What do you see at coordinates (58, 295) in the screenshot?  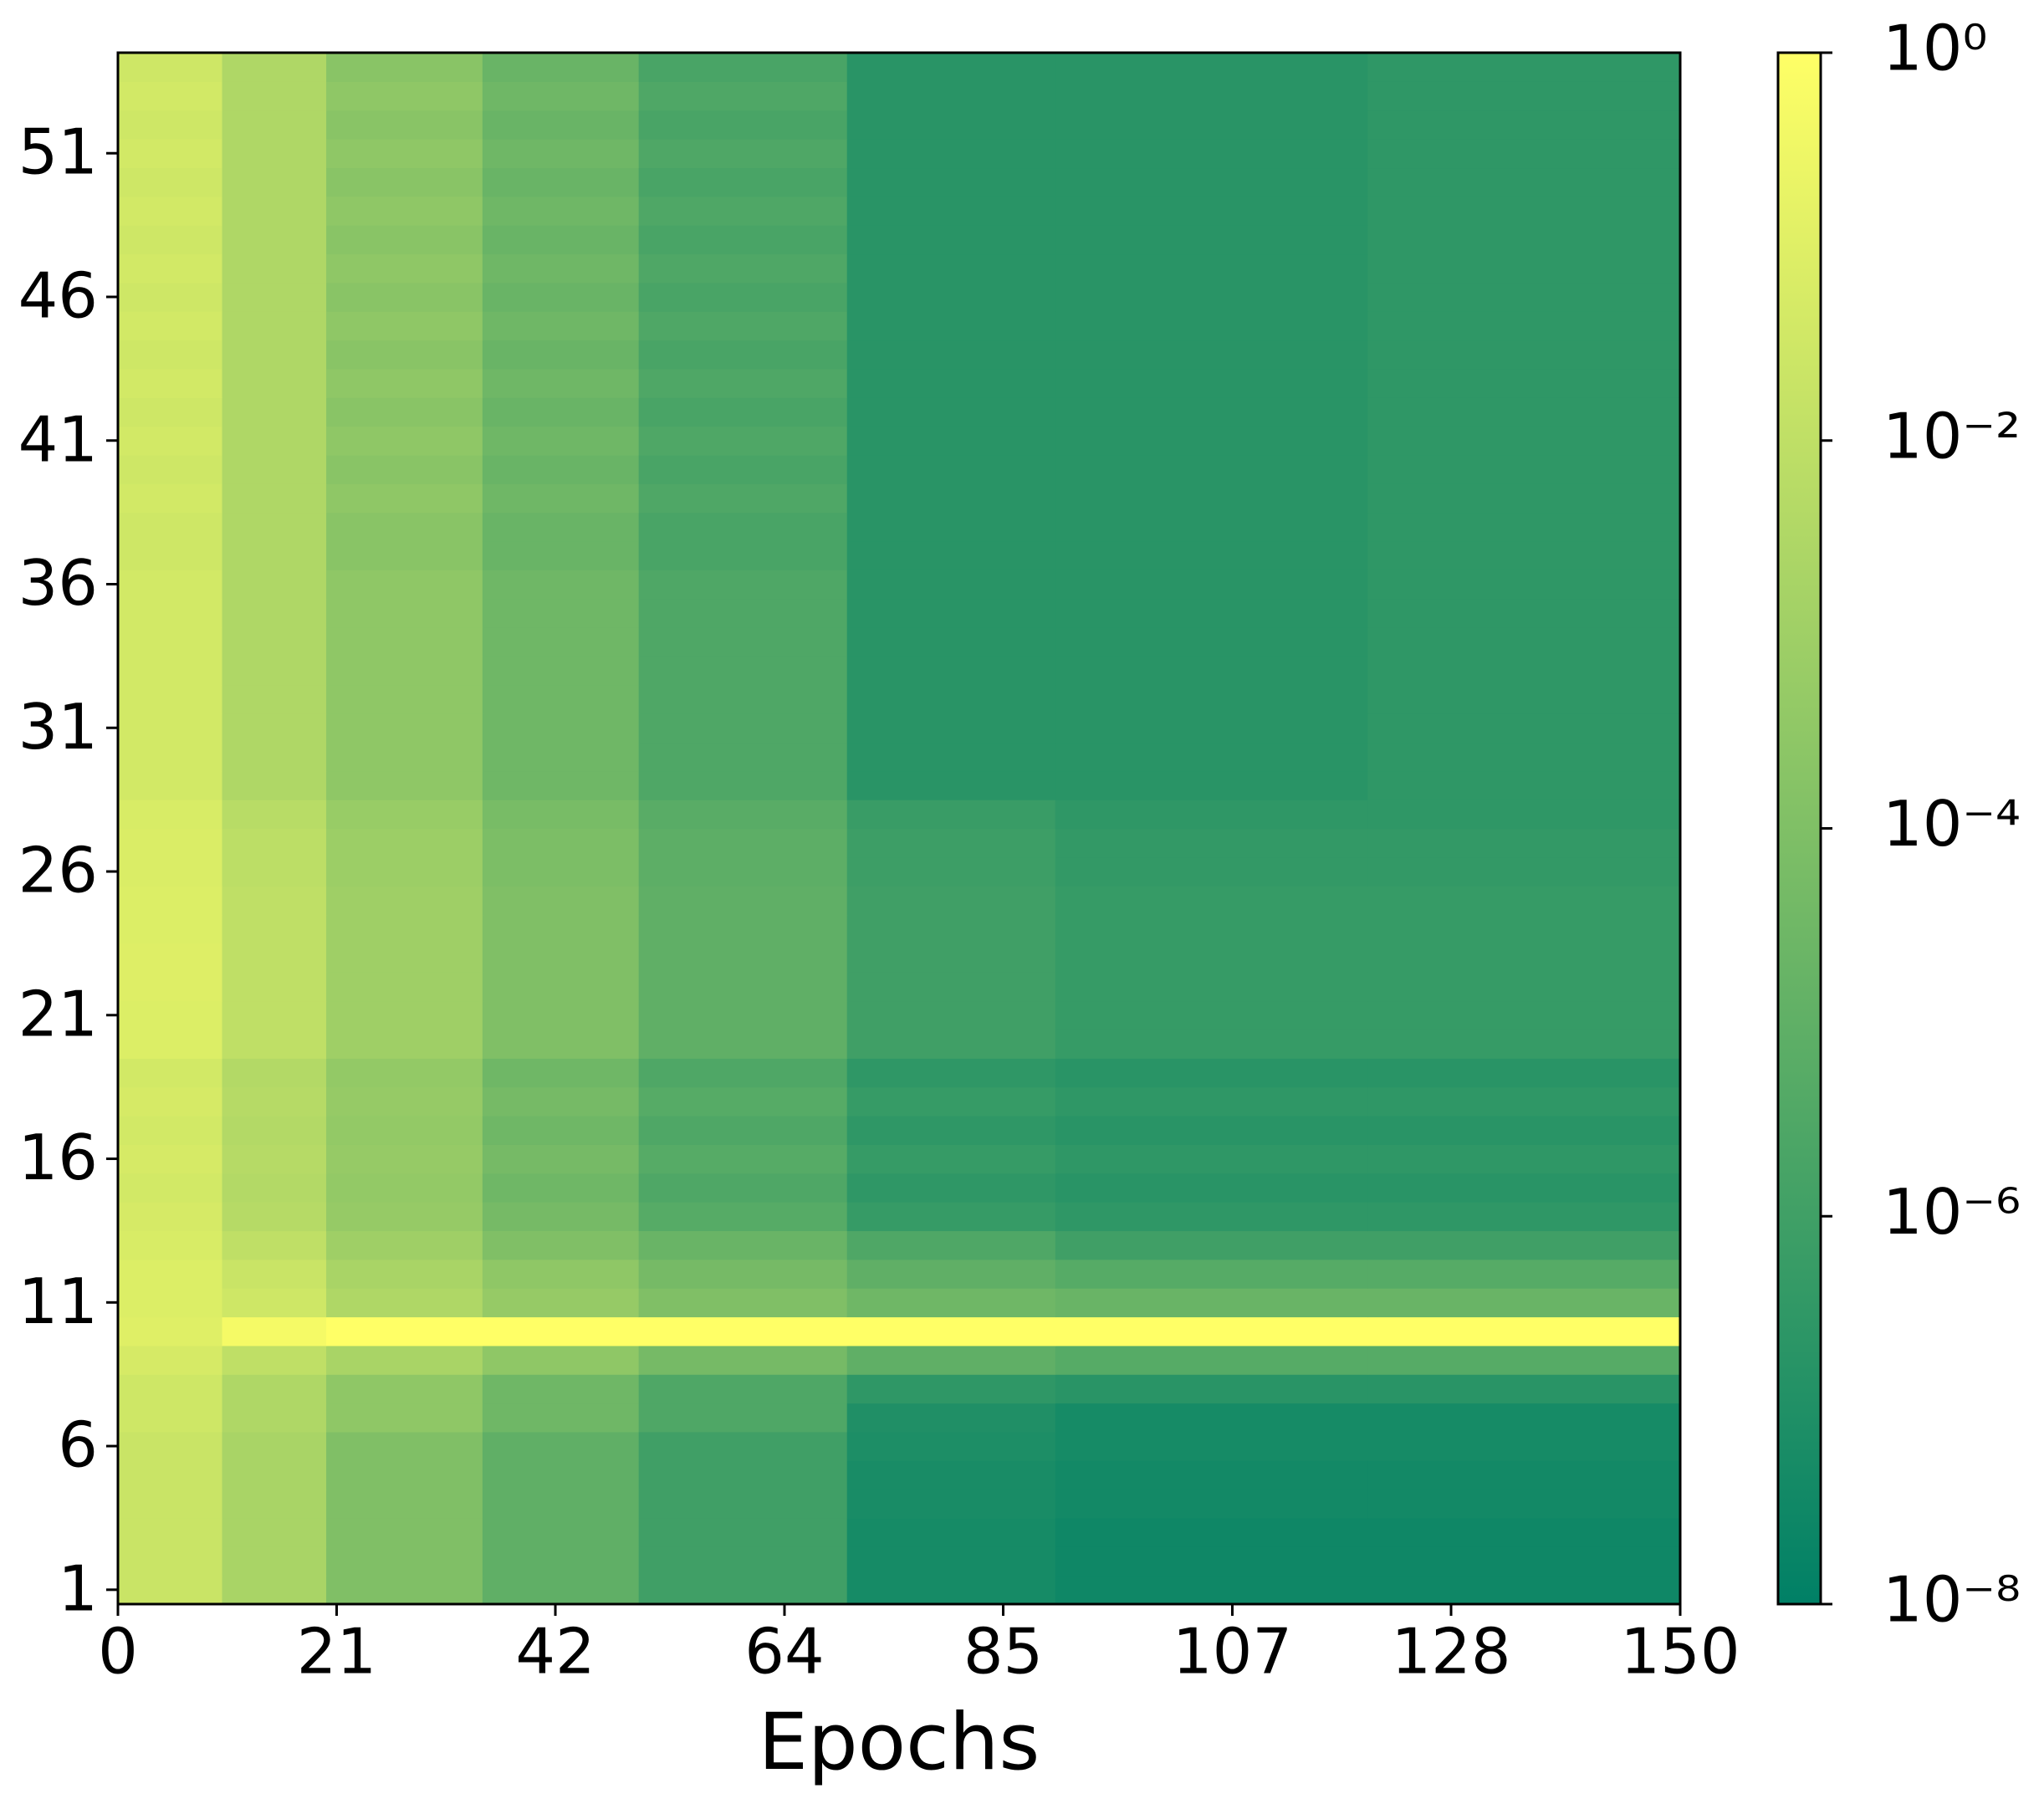 I see `y-tick-label: 46` at bounding box center [58, 295].